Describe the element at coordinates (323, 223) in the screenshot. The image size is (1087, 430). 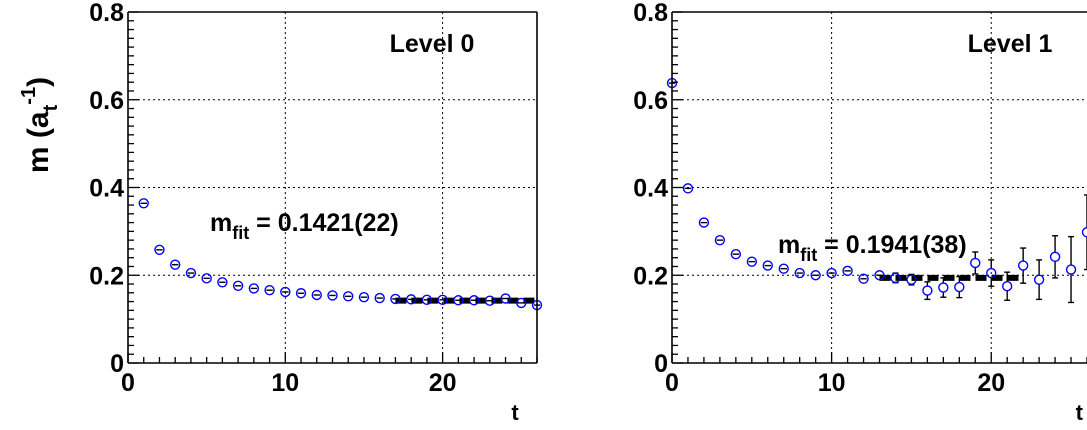
I see `fit-annotation-value: = 0.1421(22)` at that location.